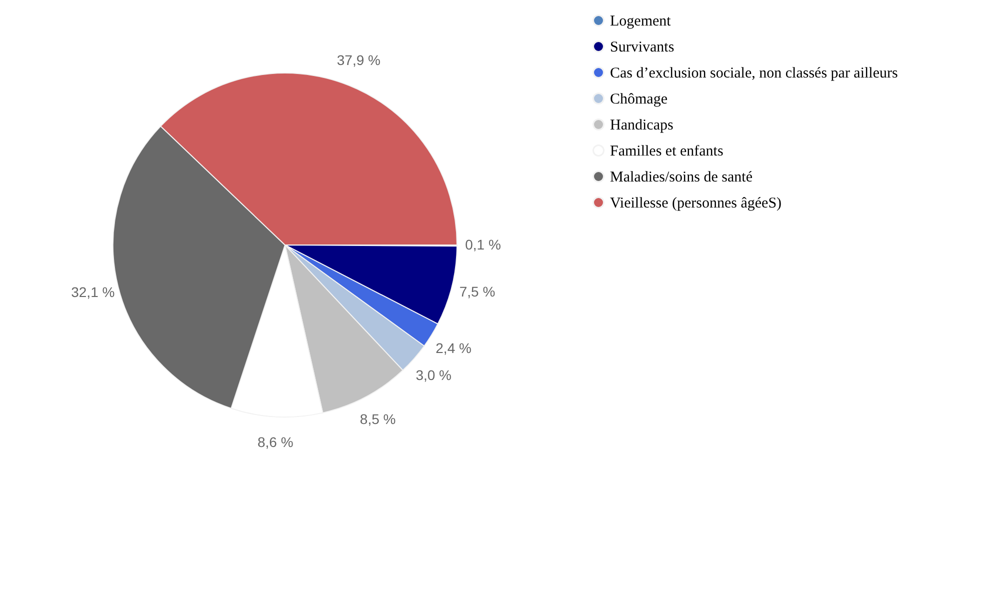  What do you see at coordinates (434, 374) in the screenshot?
I see `data-label: 3,0 %` at bounding box center [434, 374].